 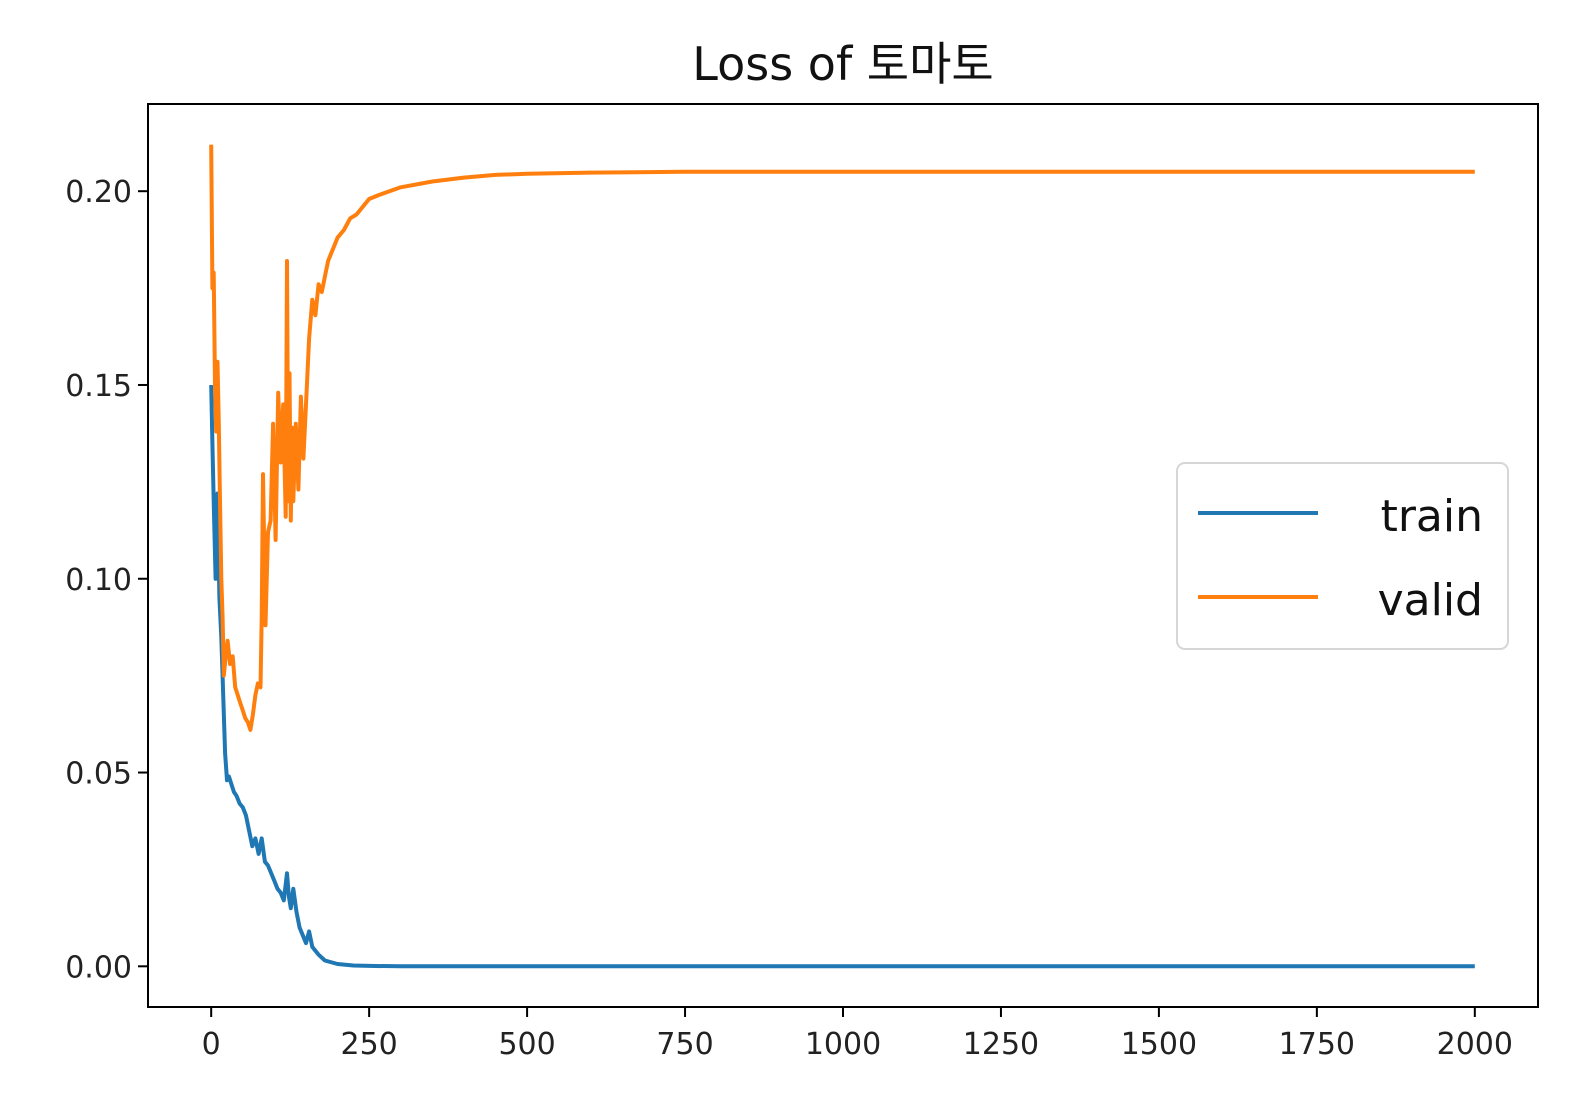 What do you see at coordinates (98, 192) in the screenshot?
I see `y-tick-label: 0.20` at bounding box center [98, 192].